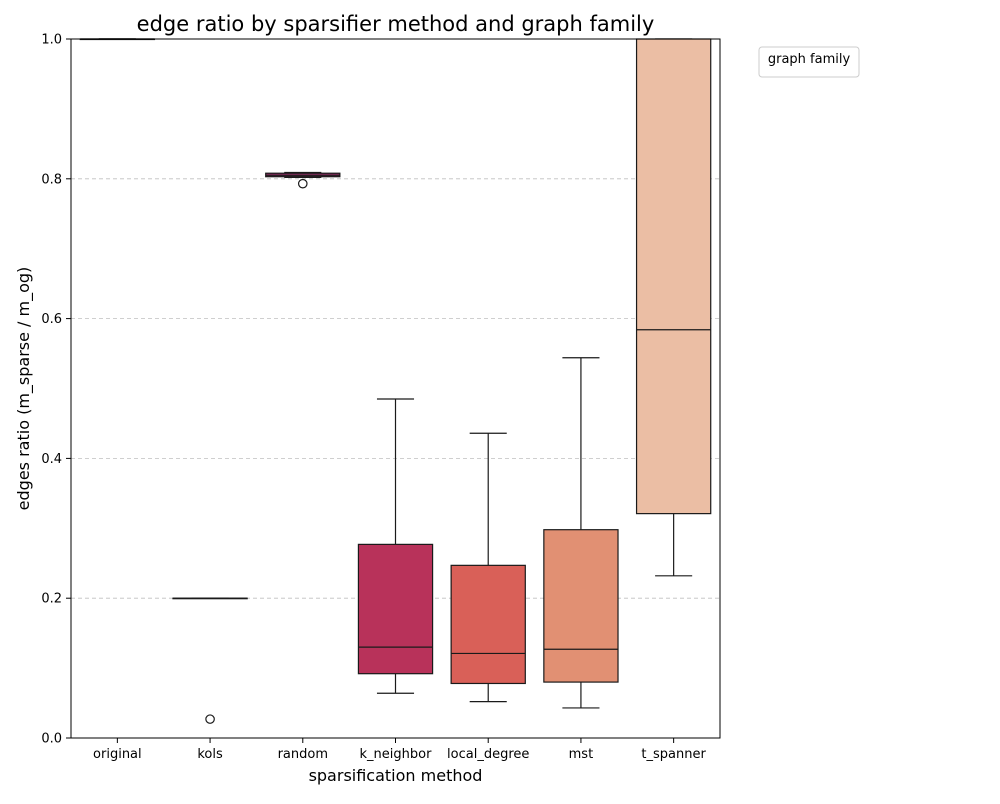  What do you see at coordinates (396, 754) in the screenshot?
I see `x-tick-label-k_neighbor: k_neighbor` at bounding box center [396, 754].